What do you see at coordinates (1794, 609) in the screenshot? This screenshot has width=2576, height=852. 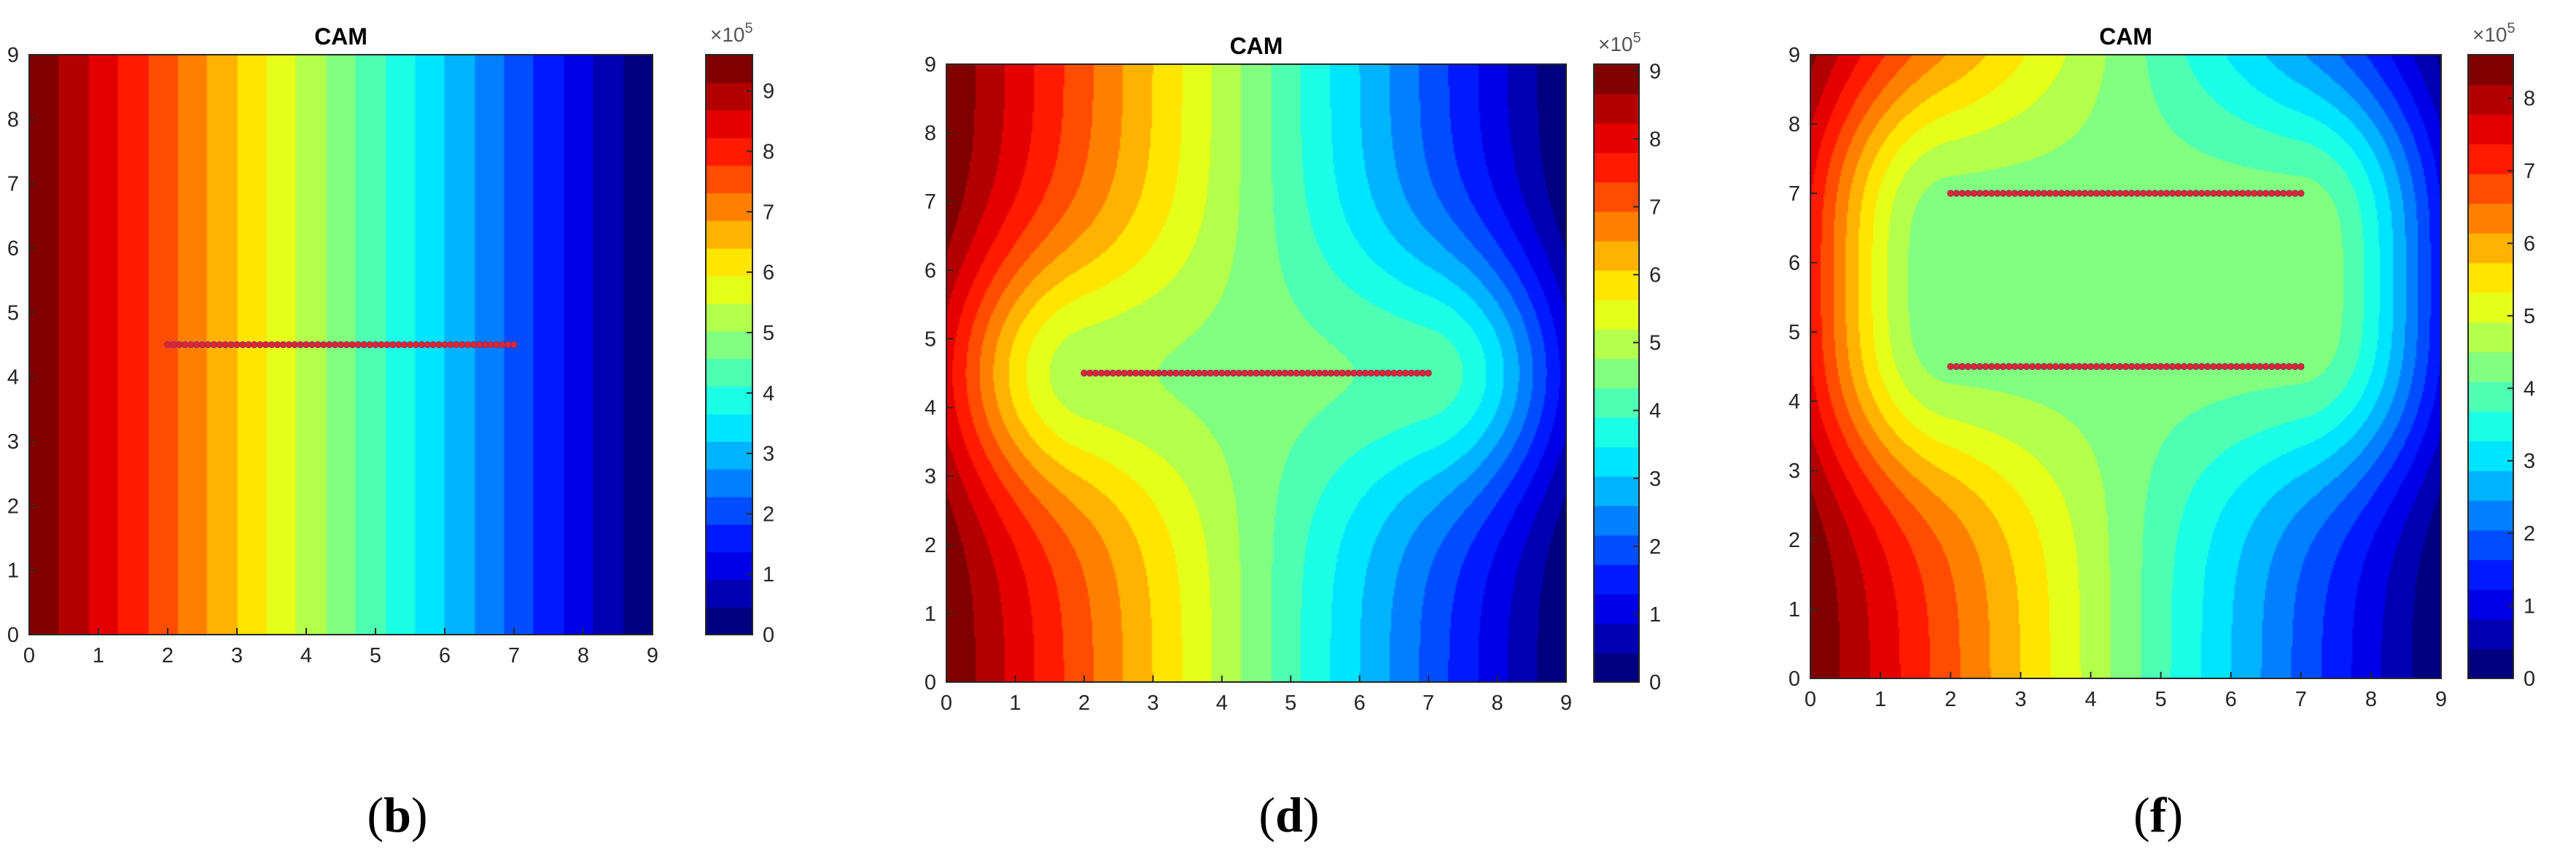 I see `y-tick-label: 1` at bounding box center [1794, 609].